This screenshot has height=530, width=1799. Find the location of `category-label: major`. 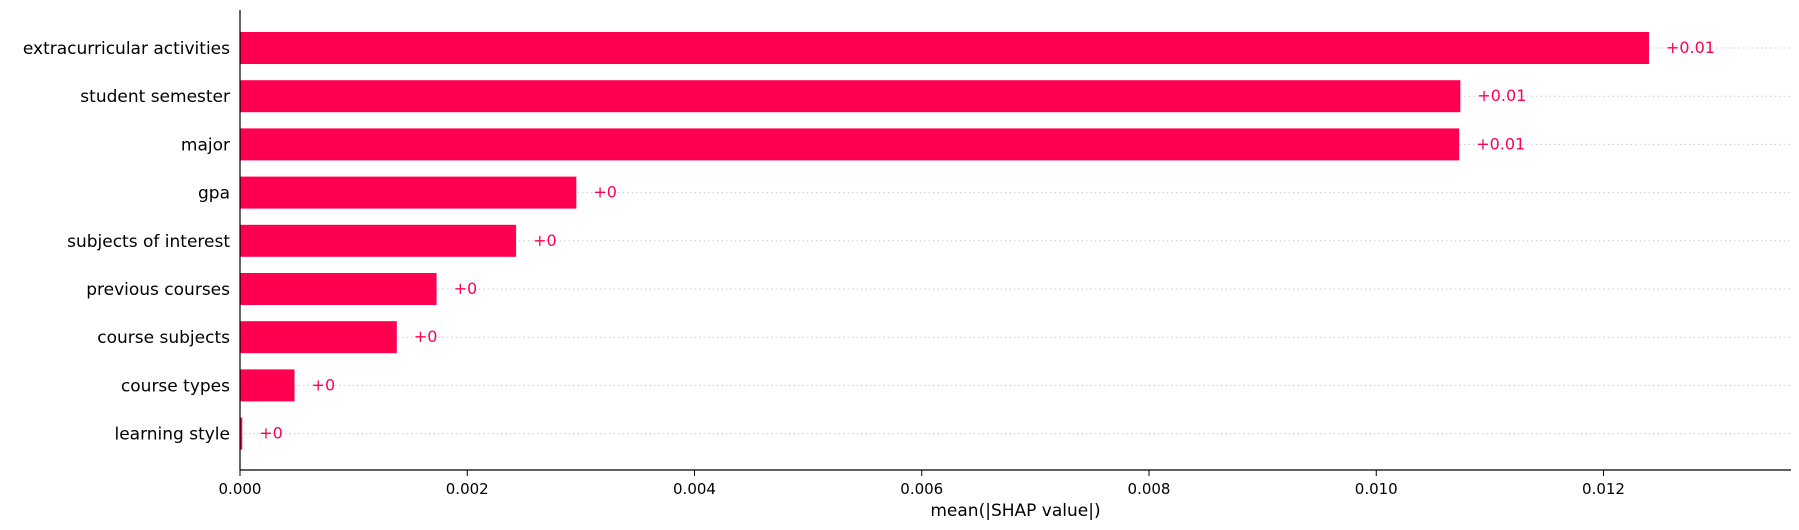

category-label: major is located at coordinates (205, 145).